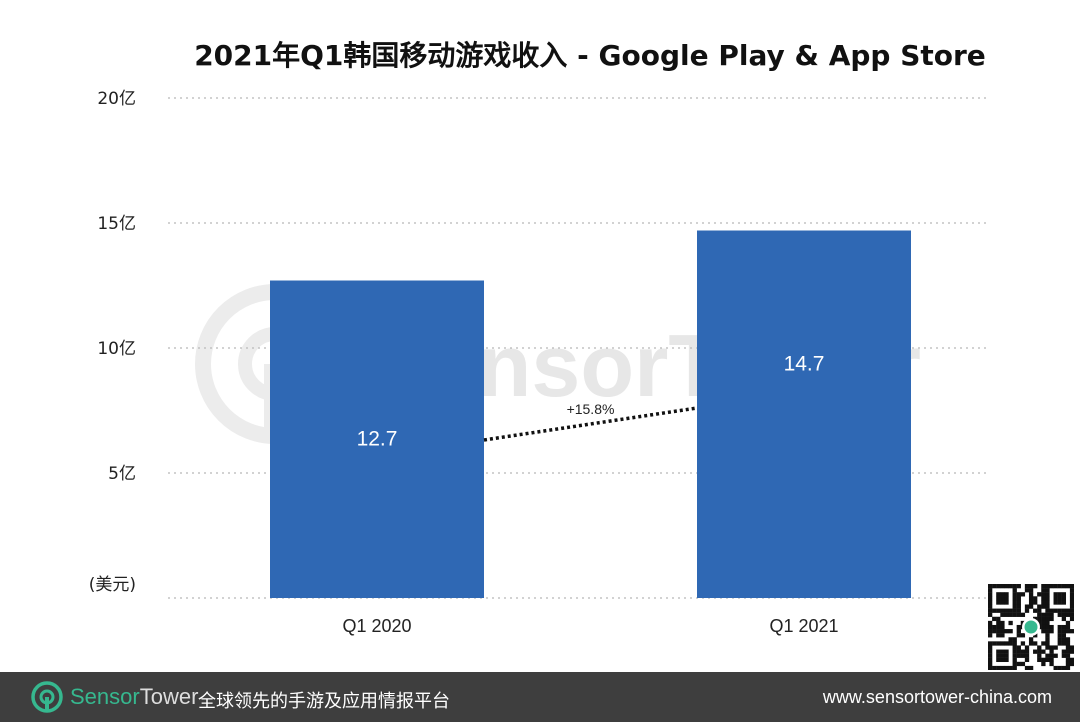  What do you see at coordinates (376, 626) in the screenshot?
I see `x-tick-label: Q1 2020` at bounding box center [376, 626].